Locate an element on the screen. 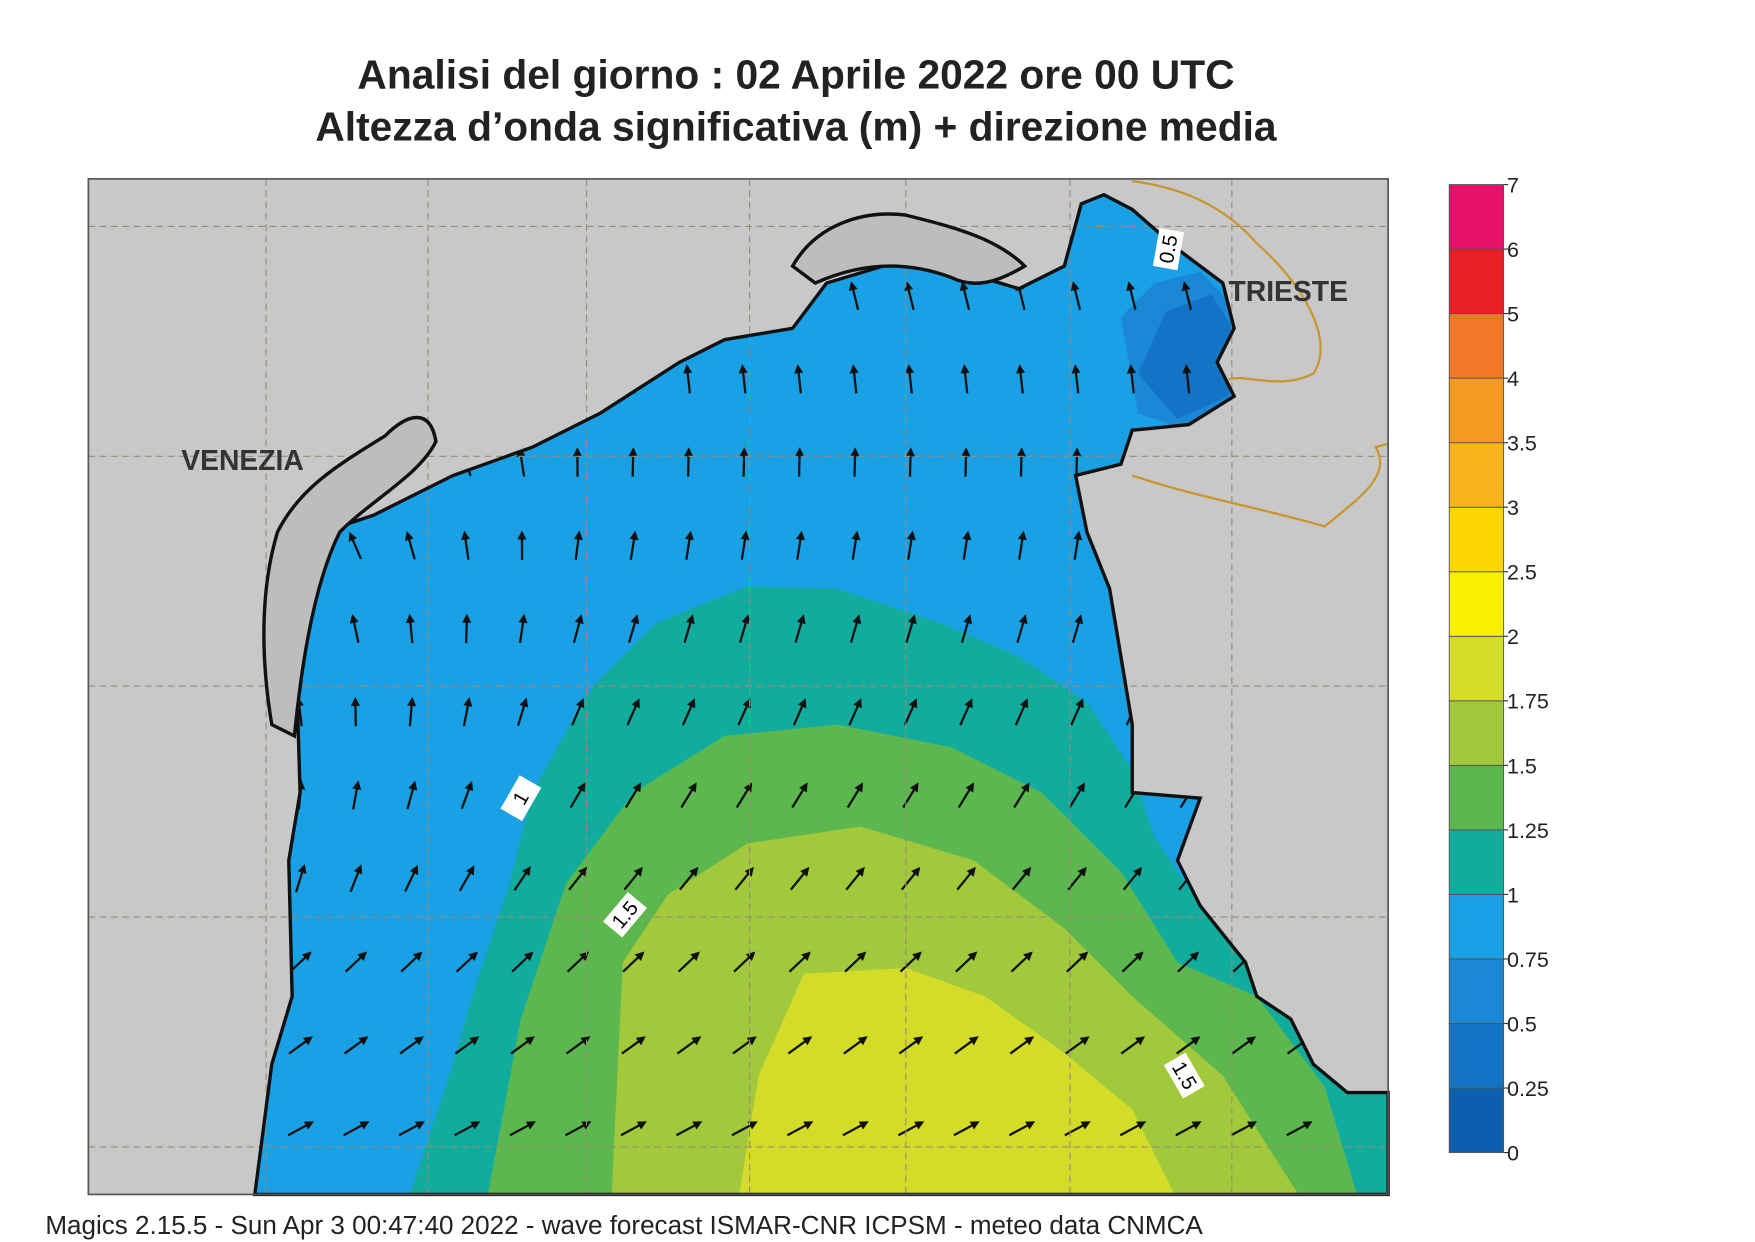 This screenshot has width=1755, height=1242. colorbar-label: 0.5 is located at coordinates (1522, 1024).